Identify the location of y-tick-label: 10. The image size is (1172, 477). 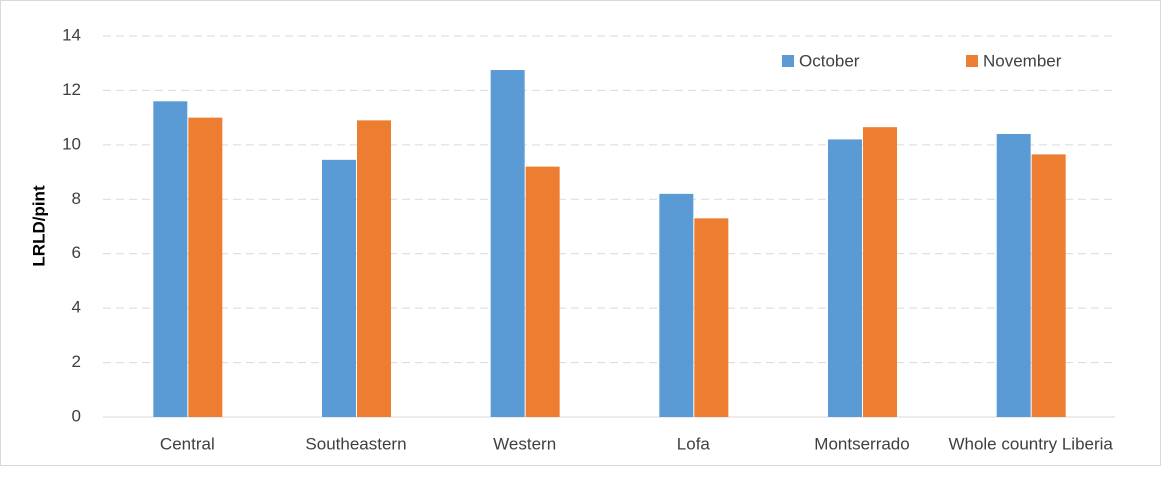
(71, 143).